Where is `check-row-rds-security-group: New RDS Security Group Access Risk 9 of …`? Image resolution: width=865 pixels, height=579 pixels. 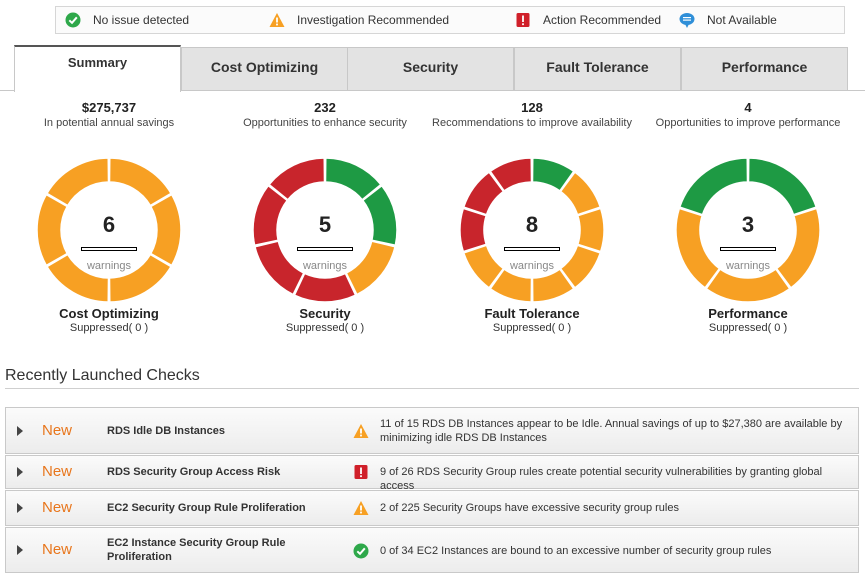
check-row-rds-security-group: New RDS Security Group Access Risk 9 of … is located at coordinates (432, 473).